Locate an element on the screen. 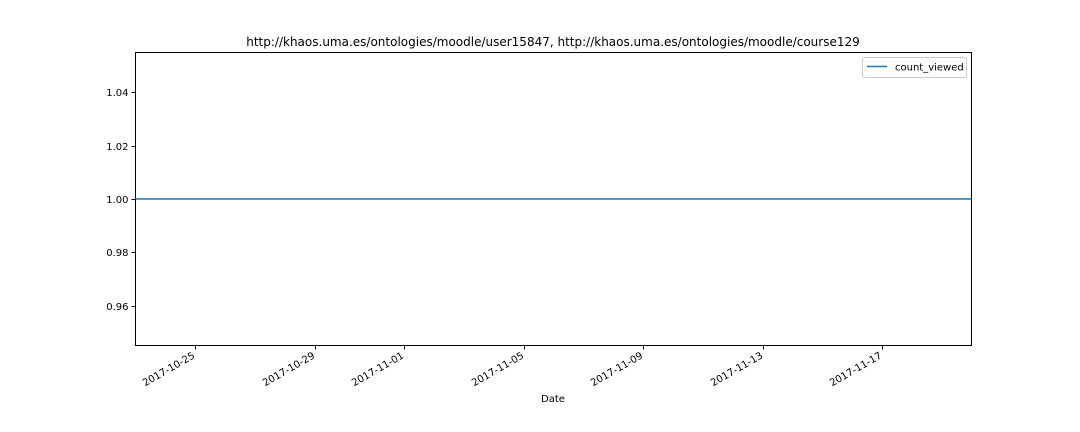 This screenshot has height=432, width=1080. x-tick-label: 2017-10-25 is located at coordinates (169, 370).